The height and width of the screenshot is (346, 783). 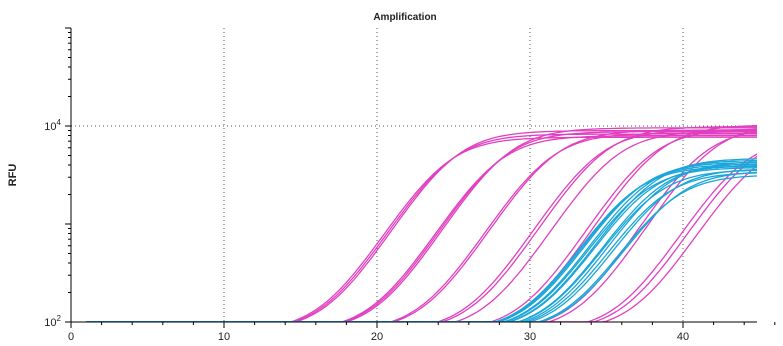 What do you see at coordinates (52, 321) in the screenshot?
I see `y-tick-label: 10²` at bounding box center [52, 321].